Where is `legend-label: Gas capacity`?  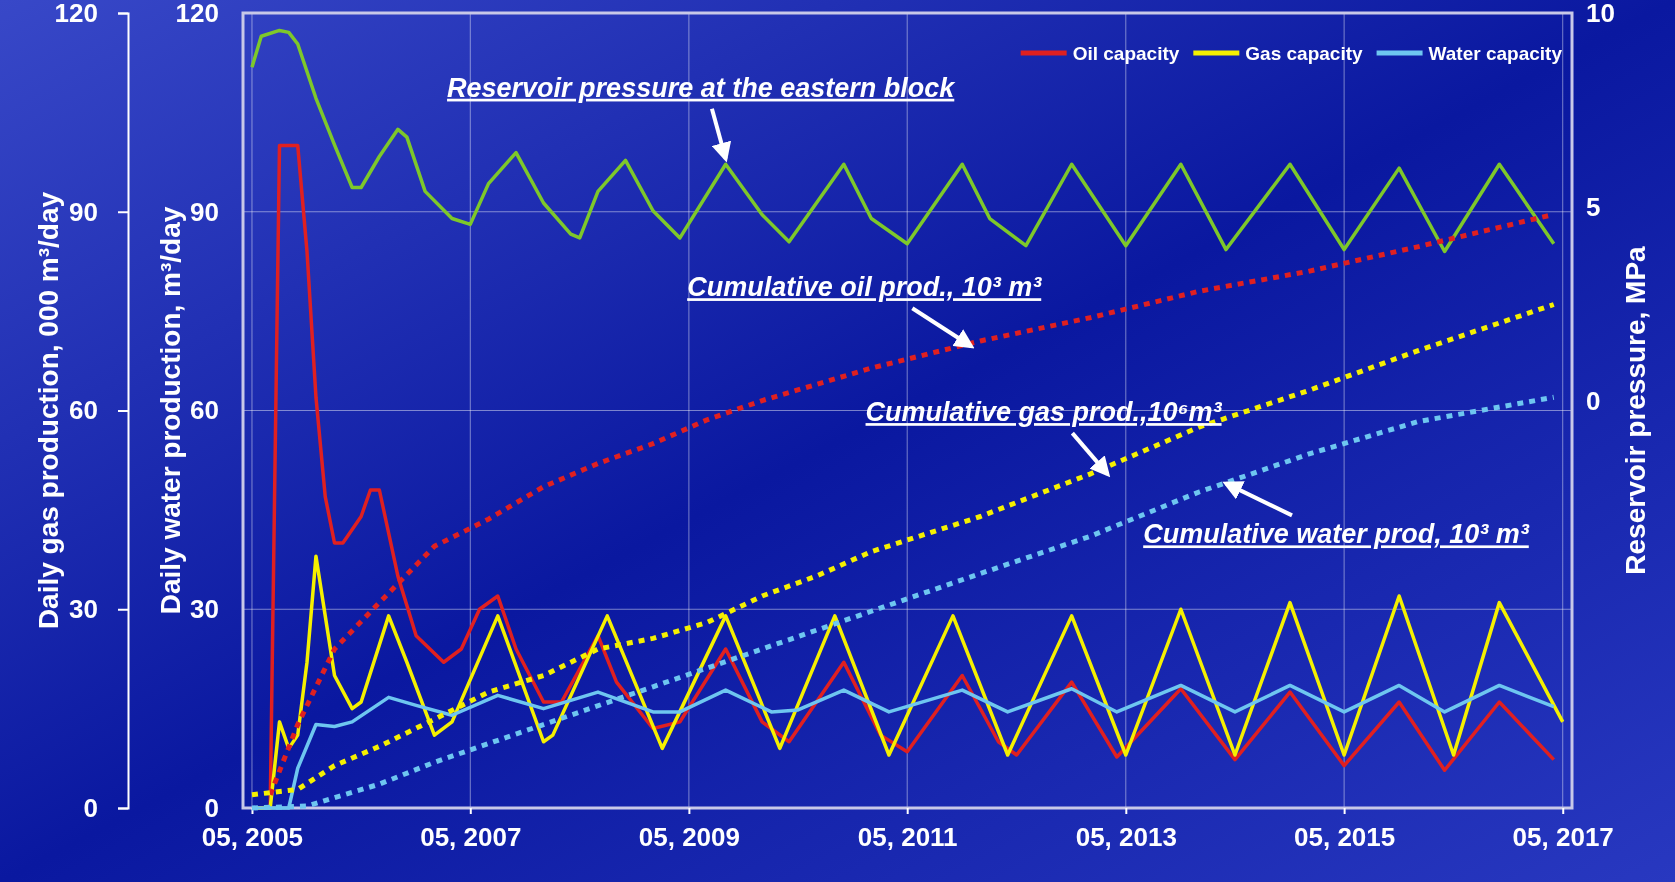 legend-label: Gas capacity is located at coordinates (1304, 53).